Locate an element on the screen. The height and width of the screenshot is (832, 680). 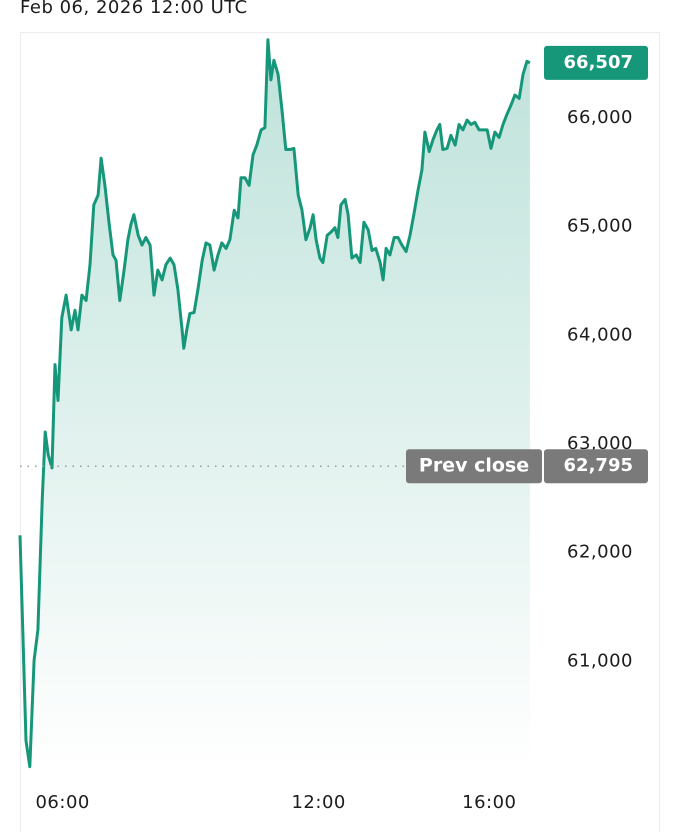
y-tick-label: 66,000 is located at coordinates (600, 117).